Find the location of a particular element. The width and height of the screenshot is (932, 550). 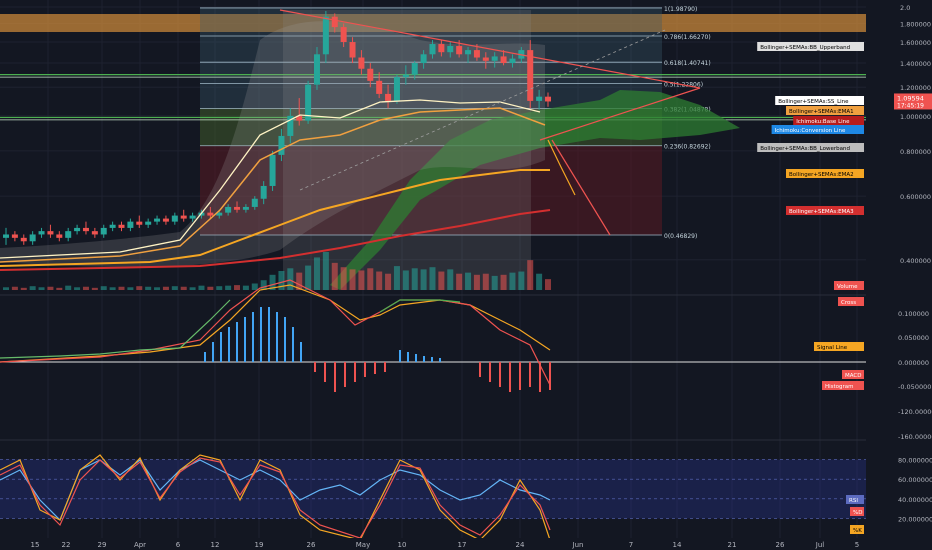

price-label-countdown: 17:45:19 is located at coordinates (910, 105).